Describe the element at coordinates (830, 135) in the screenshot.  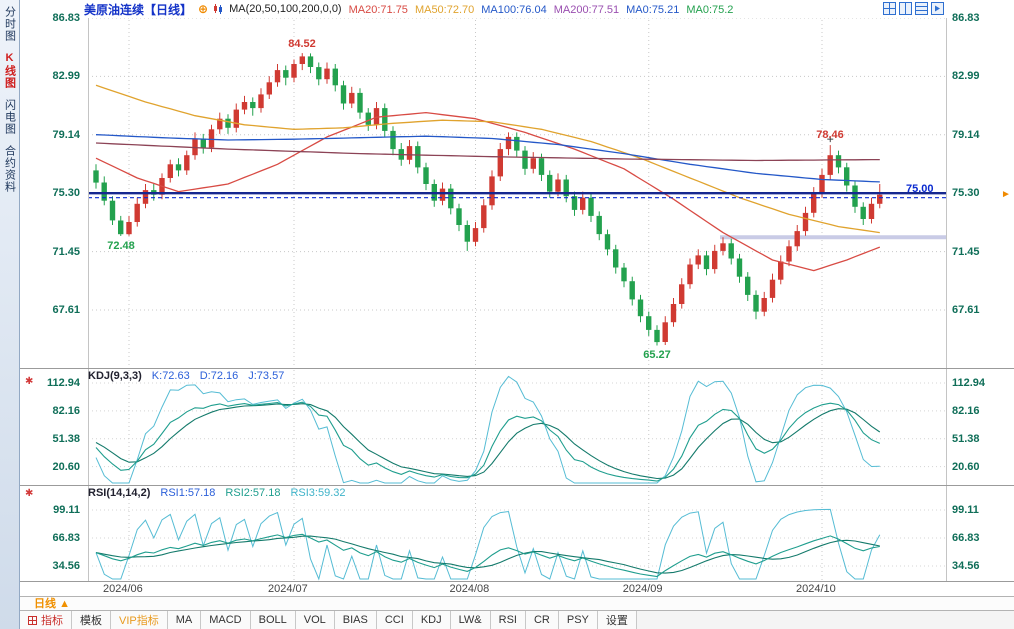
I see `annotation-october-high: 78.46` at that location.